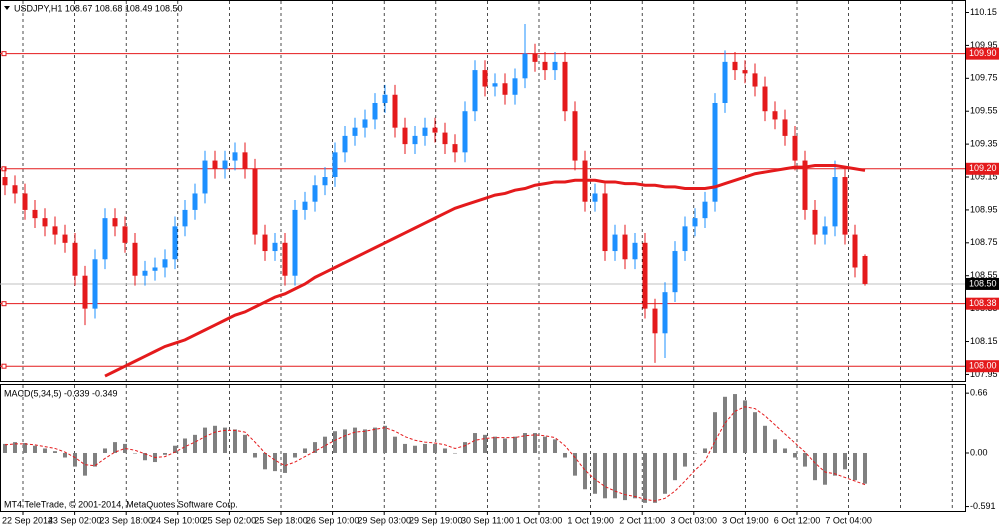  I want to click on x-tick-label: 23 Sep 02:00, so click(75, 520).